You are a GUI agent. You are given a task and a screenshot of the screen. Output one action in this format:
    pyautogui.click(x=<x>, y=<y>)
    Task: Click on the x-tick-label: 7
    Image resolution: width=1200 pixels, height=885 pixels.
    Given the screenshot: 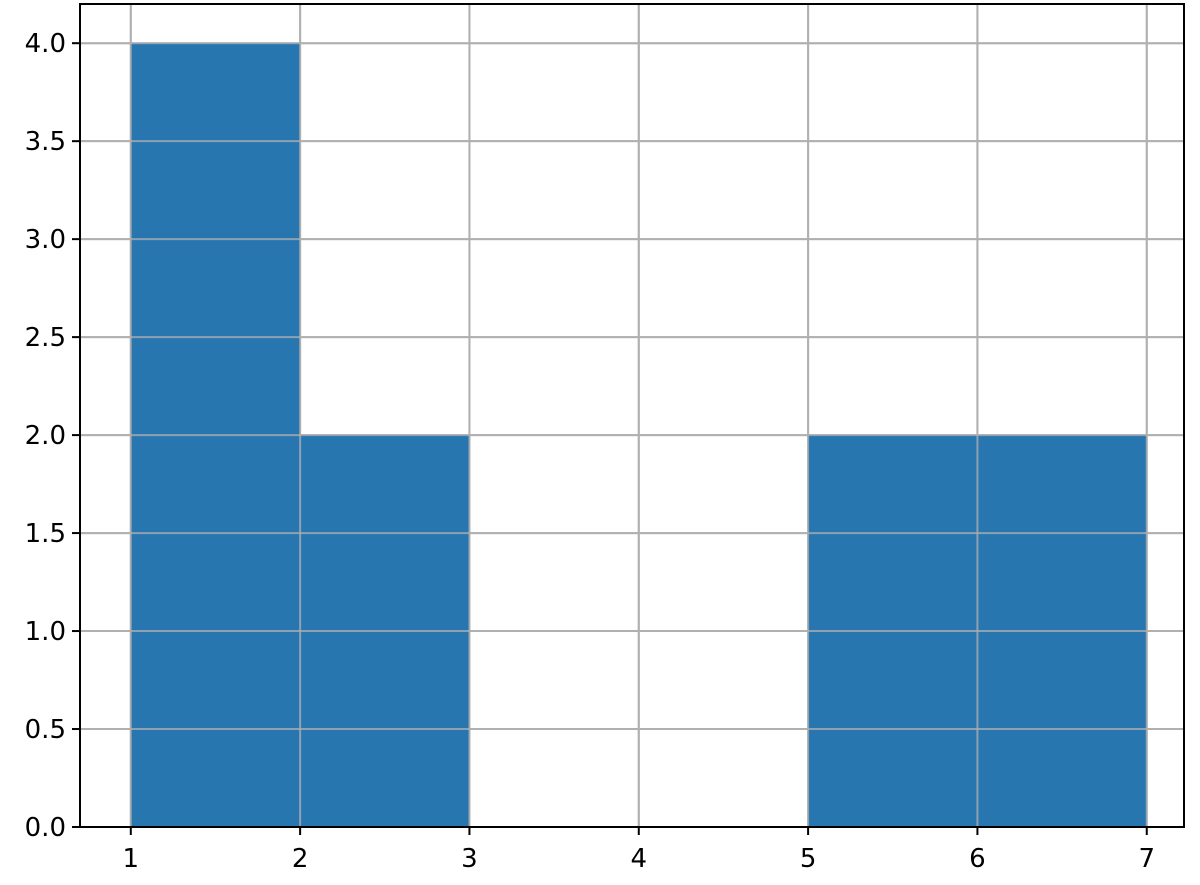 What is the action you would take?
    pyautogui.click(x=1146, y=859)
    